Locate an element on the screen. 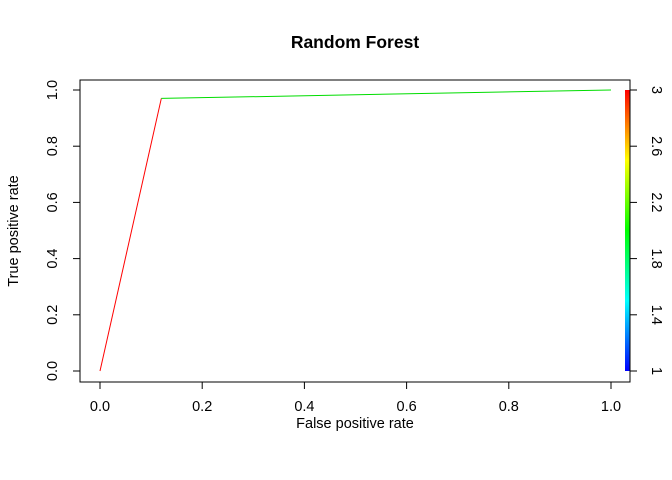 The image size is (672, 480). y-axis-label: True positive rate is located at coordinates (14, 230).